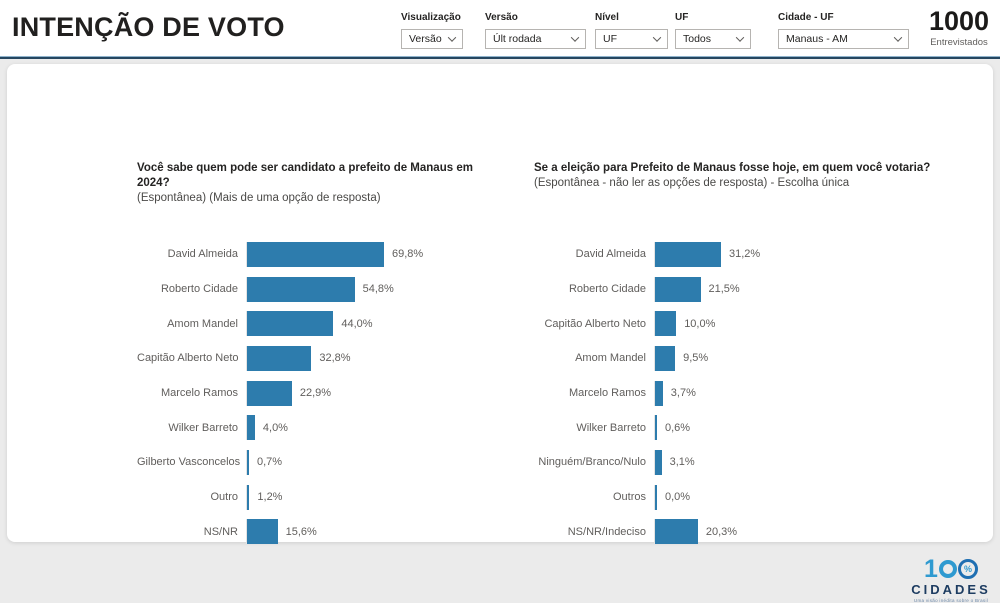  I want to click on value-label: 31,2%, so click(745, 254).